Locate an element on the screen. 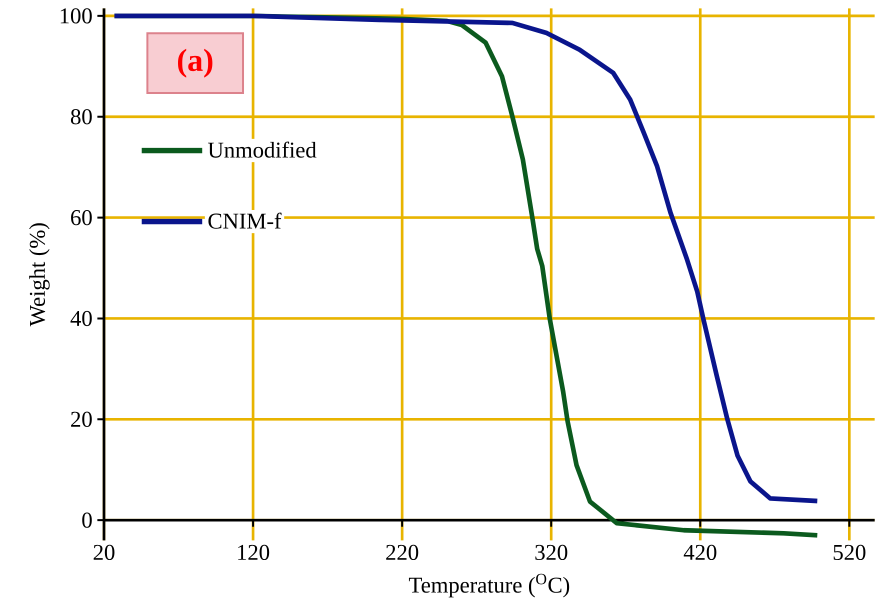 The image size is (882, 611). y-axis-title: Weight (%) is located at coordinates (39, 274).